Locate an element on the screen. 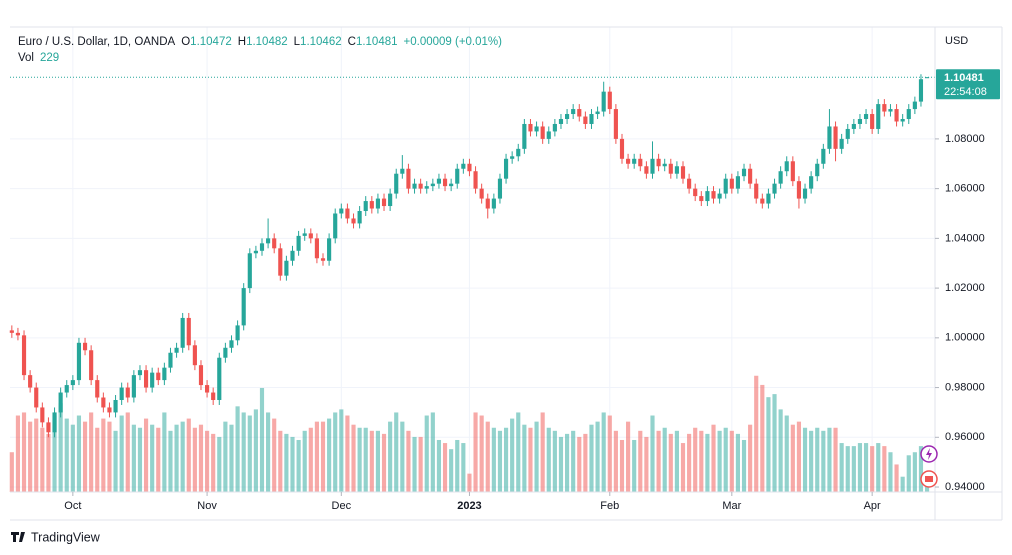  ohlc-value: 1.10482 is located at coordinates (267, 42).